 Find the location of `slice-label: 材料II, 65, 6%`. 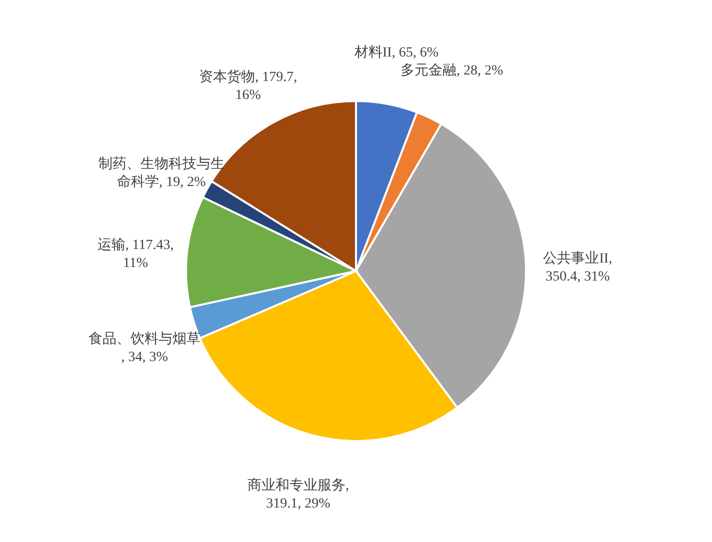

slice-label: 材料II, 65, 6% is located at coordinates (396, 52).